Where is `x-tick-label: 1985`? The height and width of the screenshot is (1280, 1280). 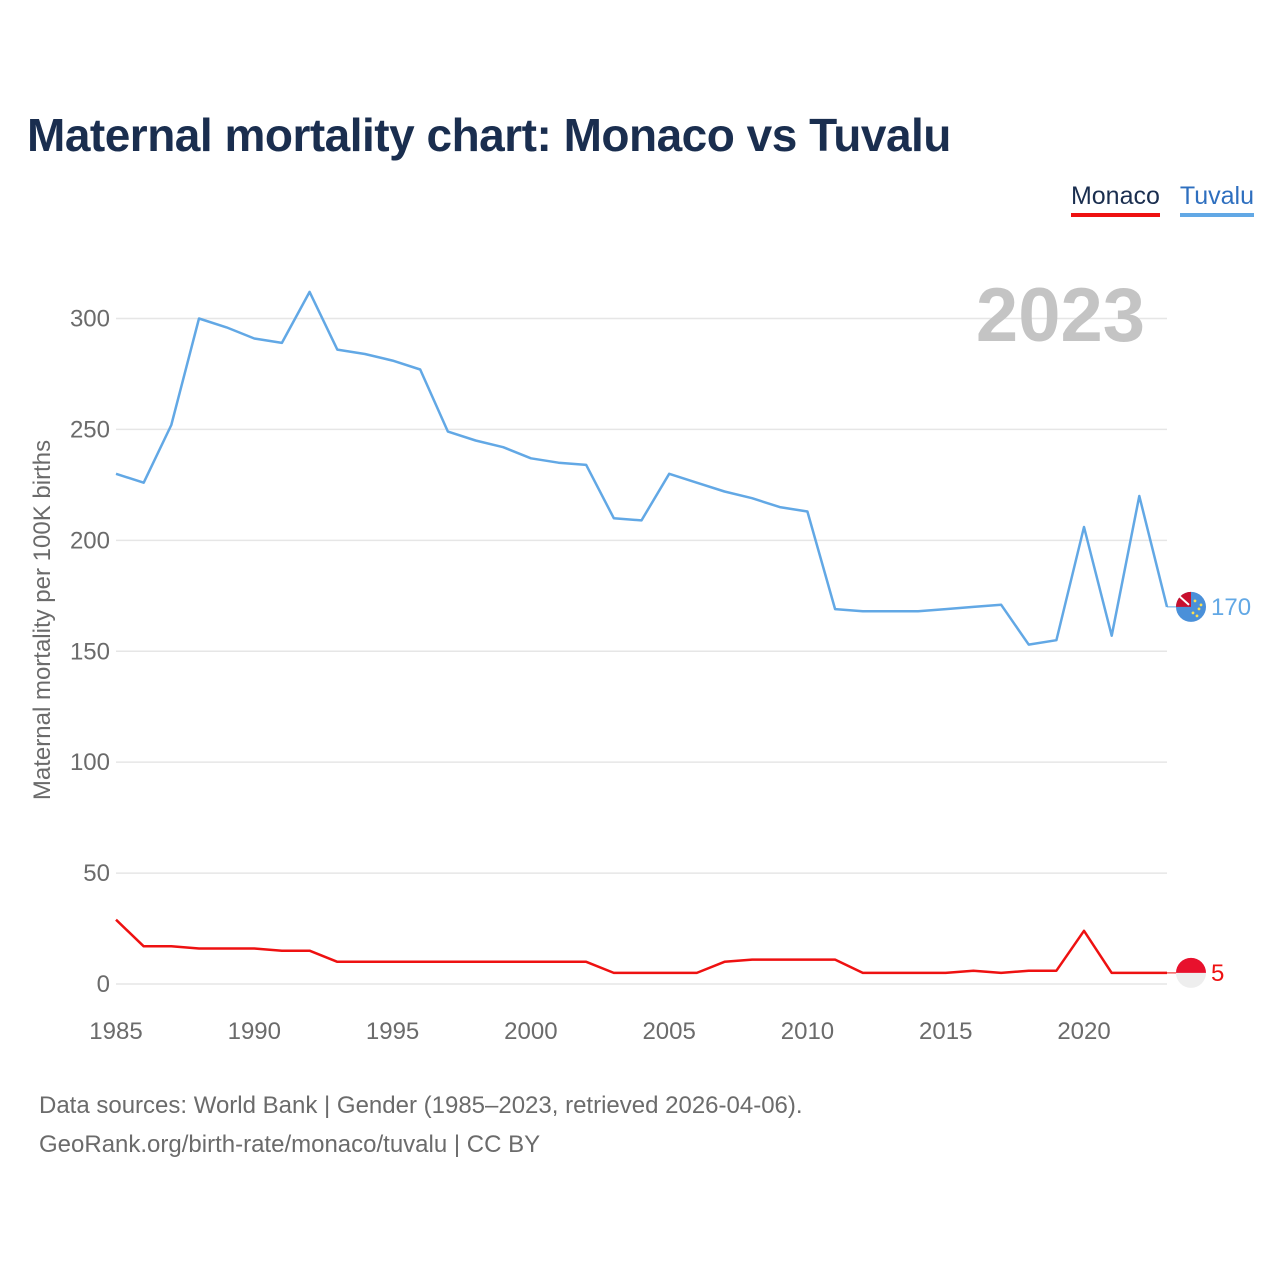
x-tick-label: 1985 is located at coordinates (115, 1031).